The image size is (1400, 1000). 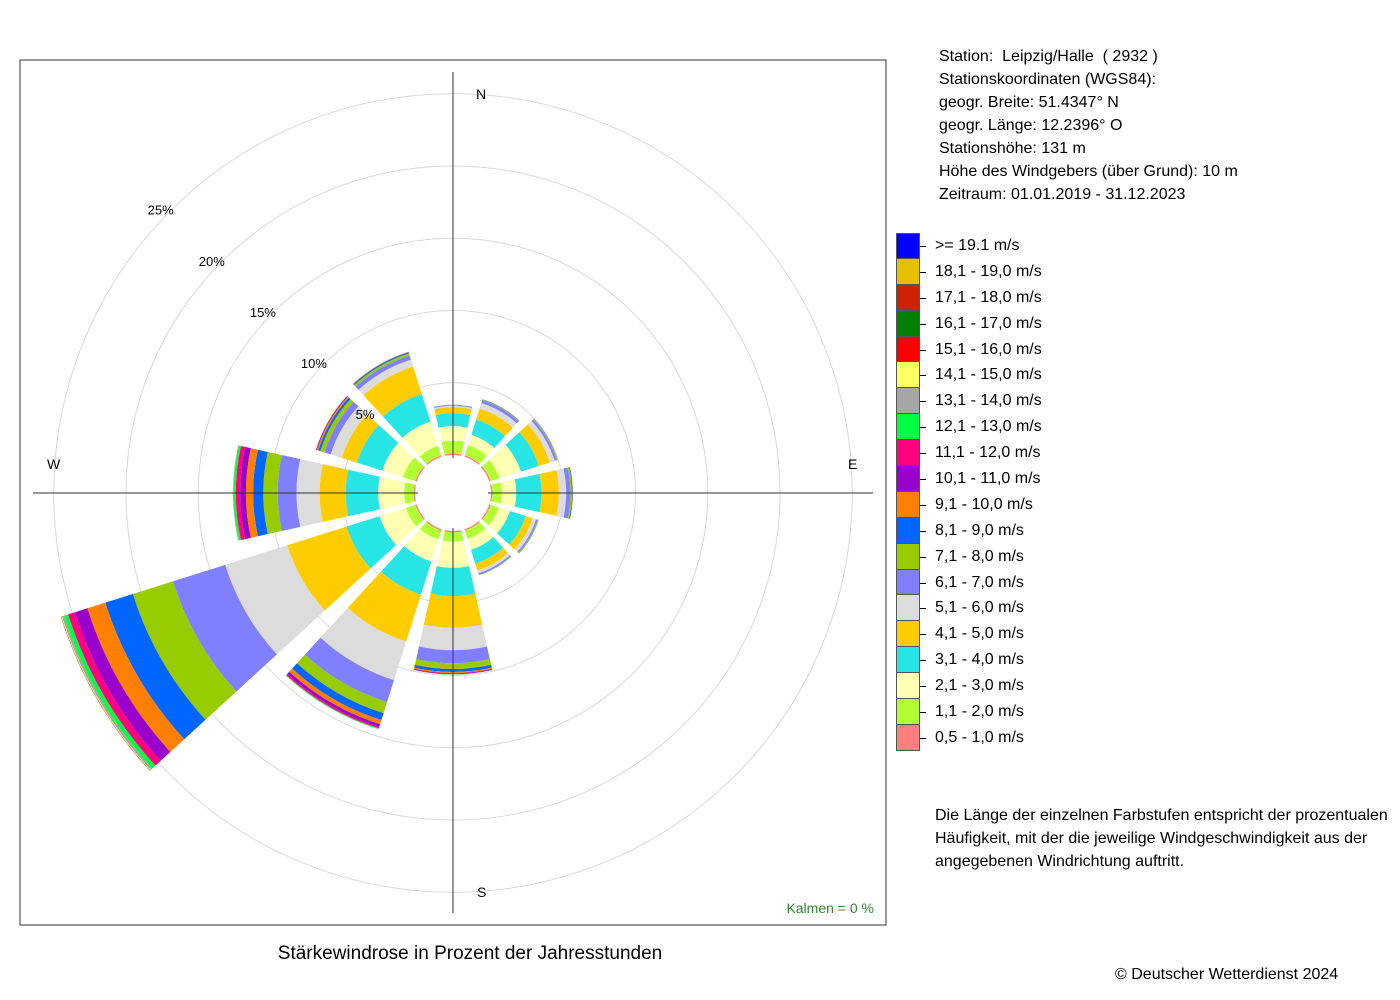 What do you see at coordinates (979, 660) in the screenshot?
I see `legend-label: 3,1 - 4,0 m/s` at bounding box center [979, 660].